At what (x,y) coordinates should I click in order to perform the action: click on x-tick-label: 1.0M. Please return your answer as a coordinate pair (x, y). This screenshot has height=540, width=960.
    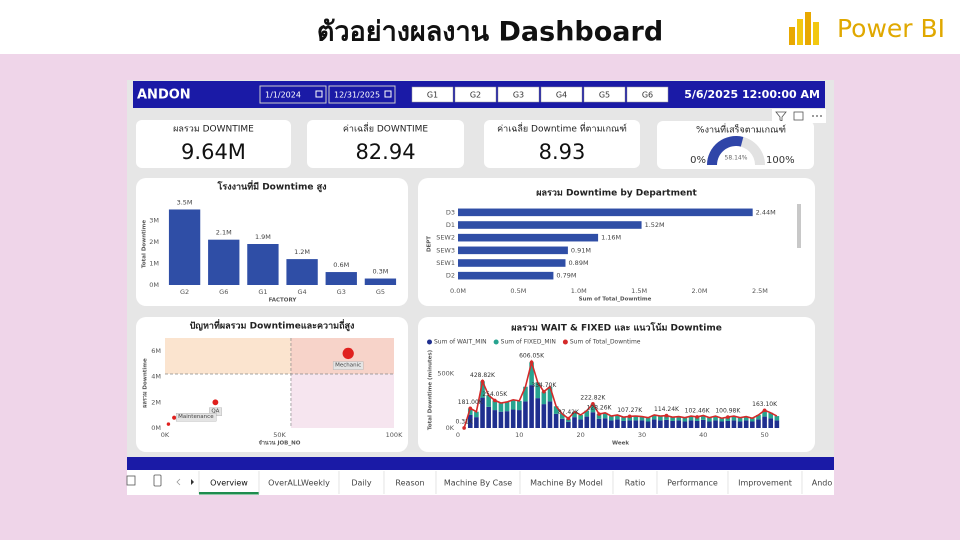
    Looking at the image, I should click on (579, 291).